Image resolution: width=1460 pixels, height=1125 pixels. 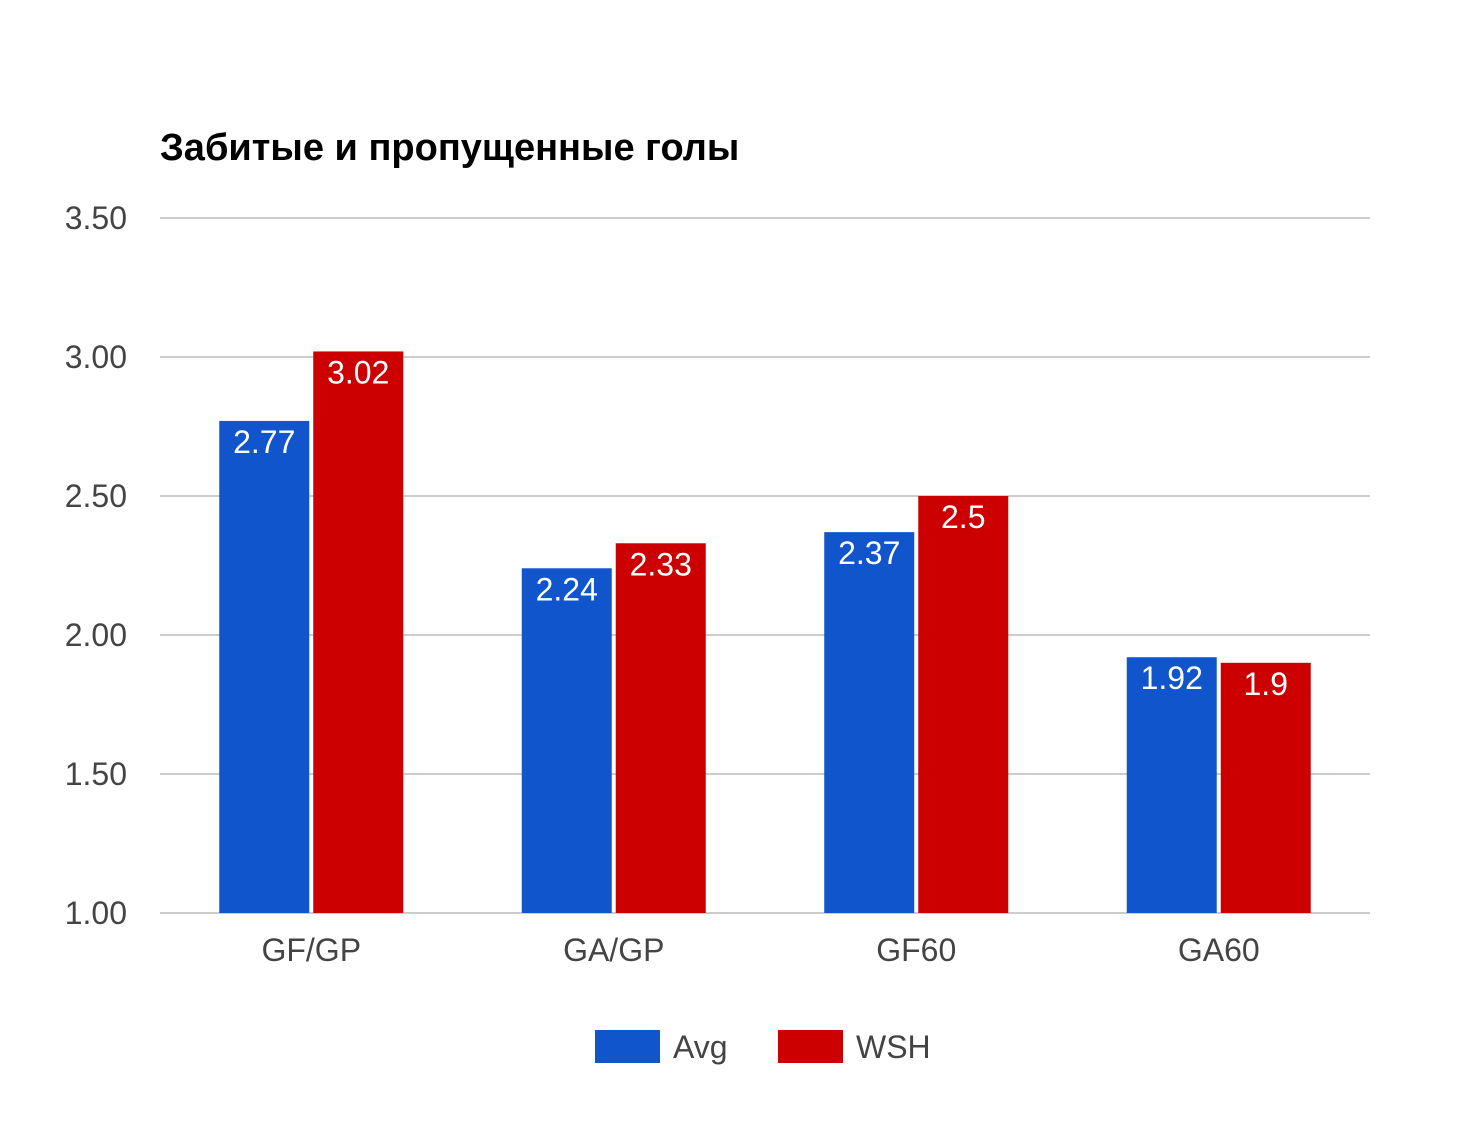 What do you see at coordinates (763, 1047) in the screenshot?
I see `legend: Avg WSH` at bounding box center [763, 1047].